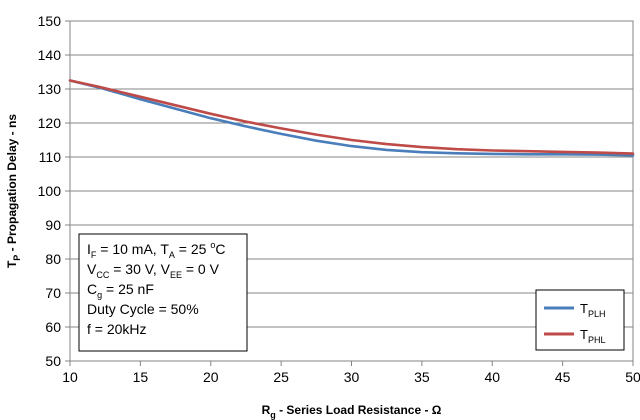 This screenshot has height=420, width=640. Describe the element at coordinates (273, 415) in the screenshot. I see `x-axis-label-sub: g` at that location.